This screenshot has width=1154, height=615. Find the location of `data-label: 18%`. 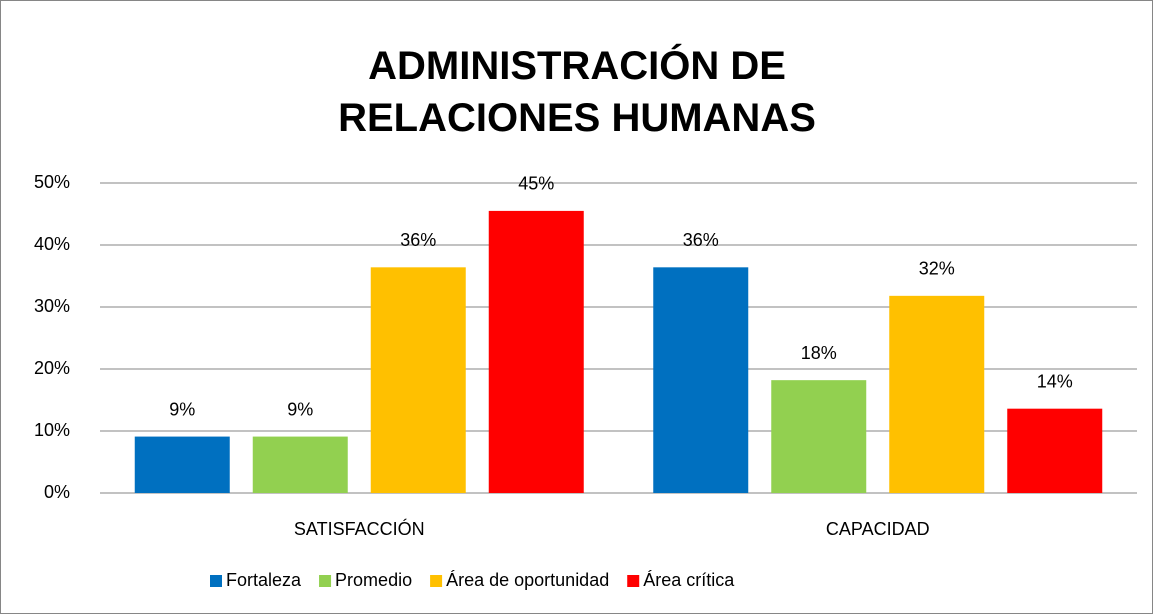

data-label: 18% is located at coordinates (819, 353).